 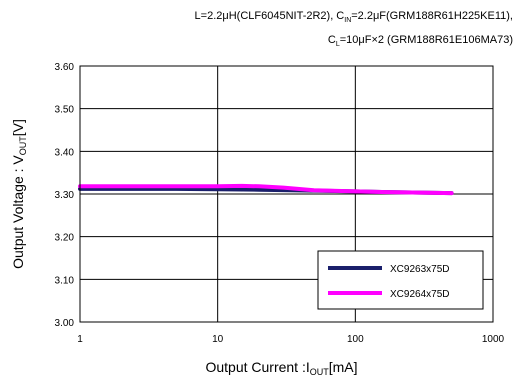 What do you see at coordinates (65, 67) in the screenshot?
I see `y-tick-label: 3.60` at bounding box center [65, 67].